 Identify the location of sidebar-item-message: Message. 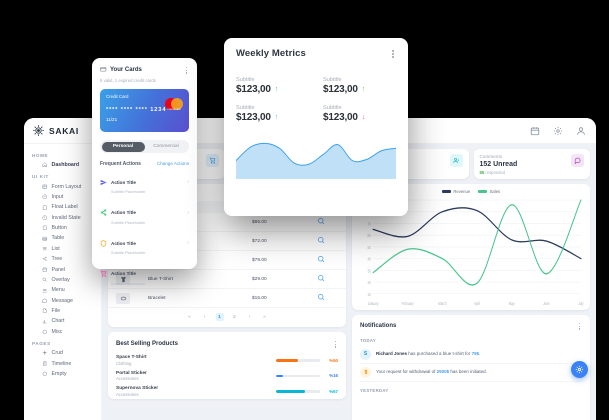
(62, 301).